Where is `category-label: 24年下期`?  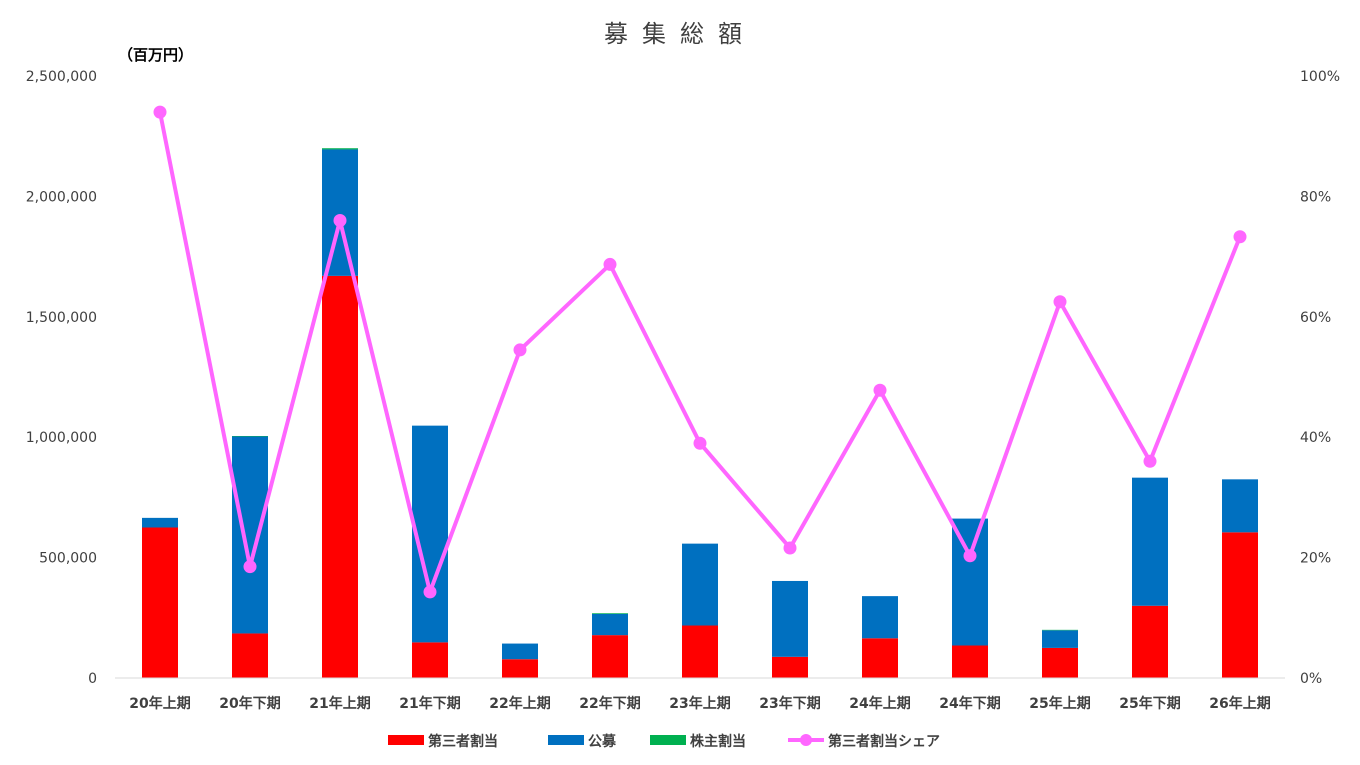 category-label: 24年下期 is located at coordinates (969, 703).